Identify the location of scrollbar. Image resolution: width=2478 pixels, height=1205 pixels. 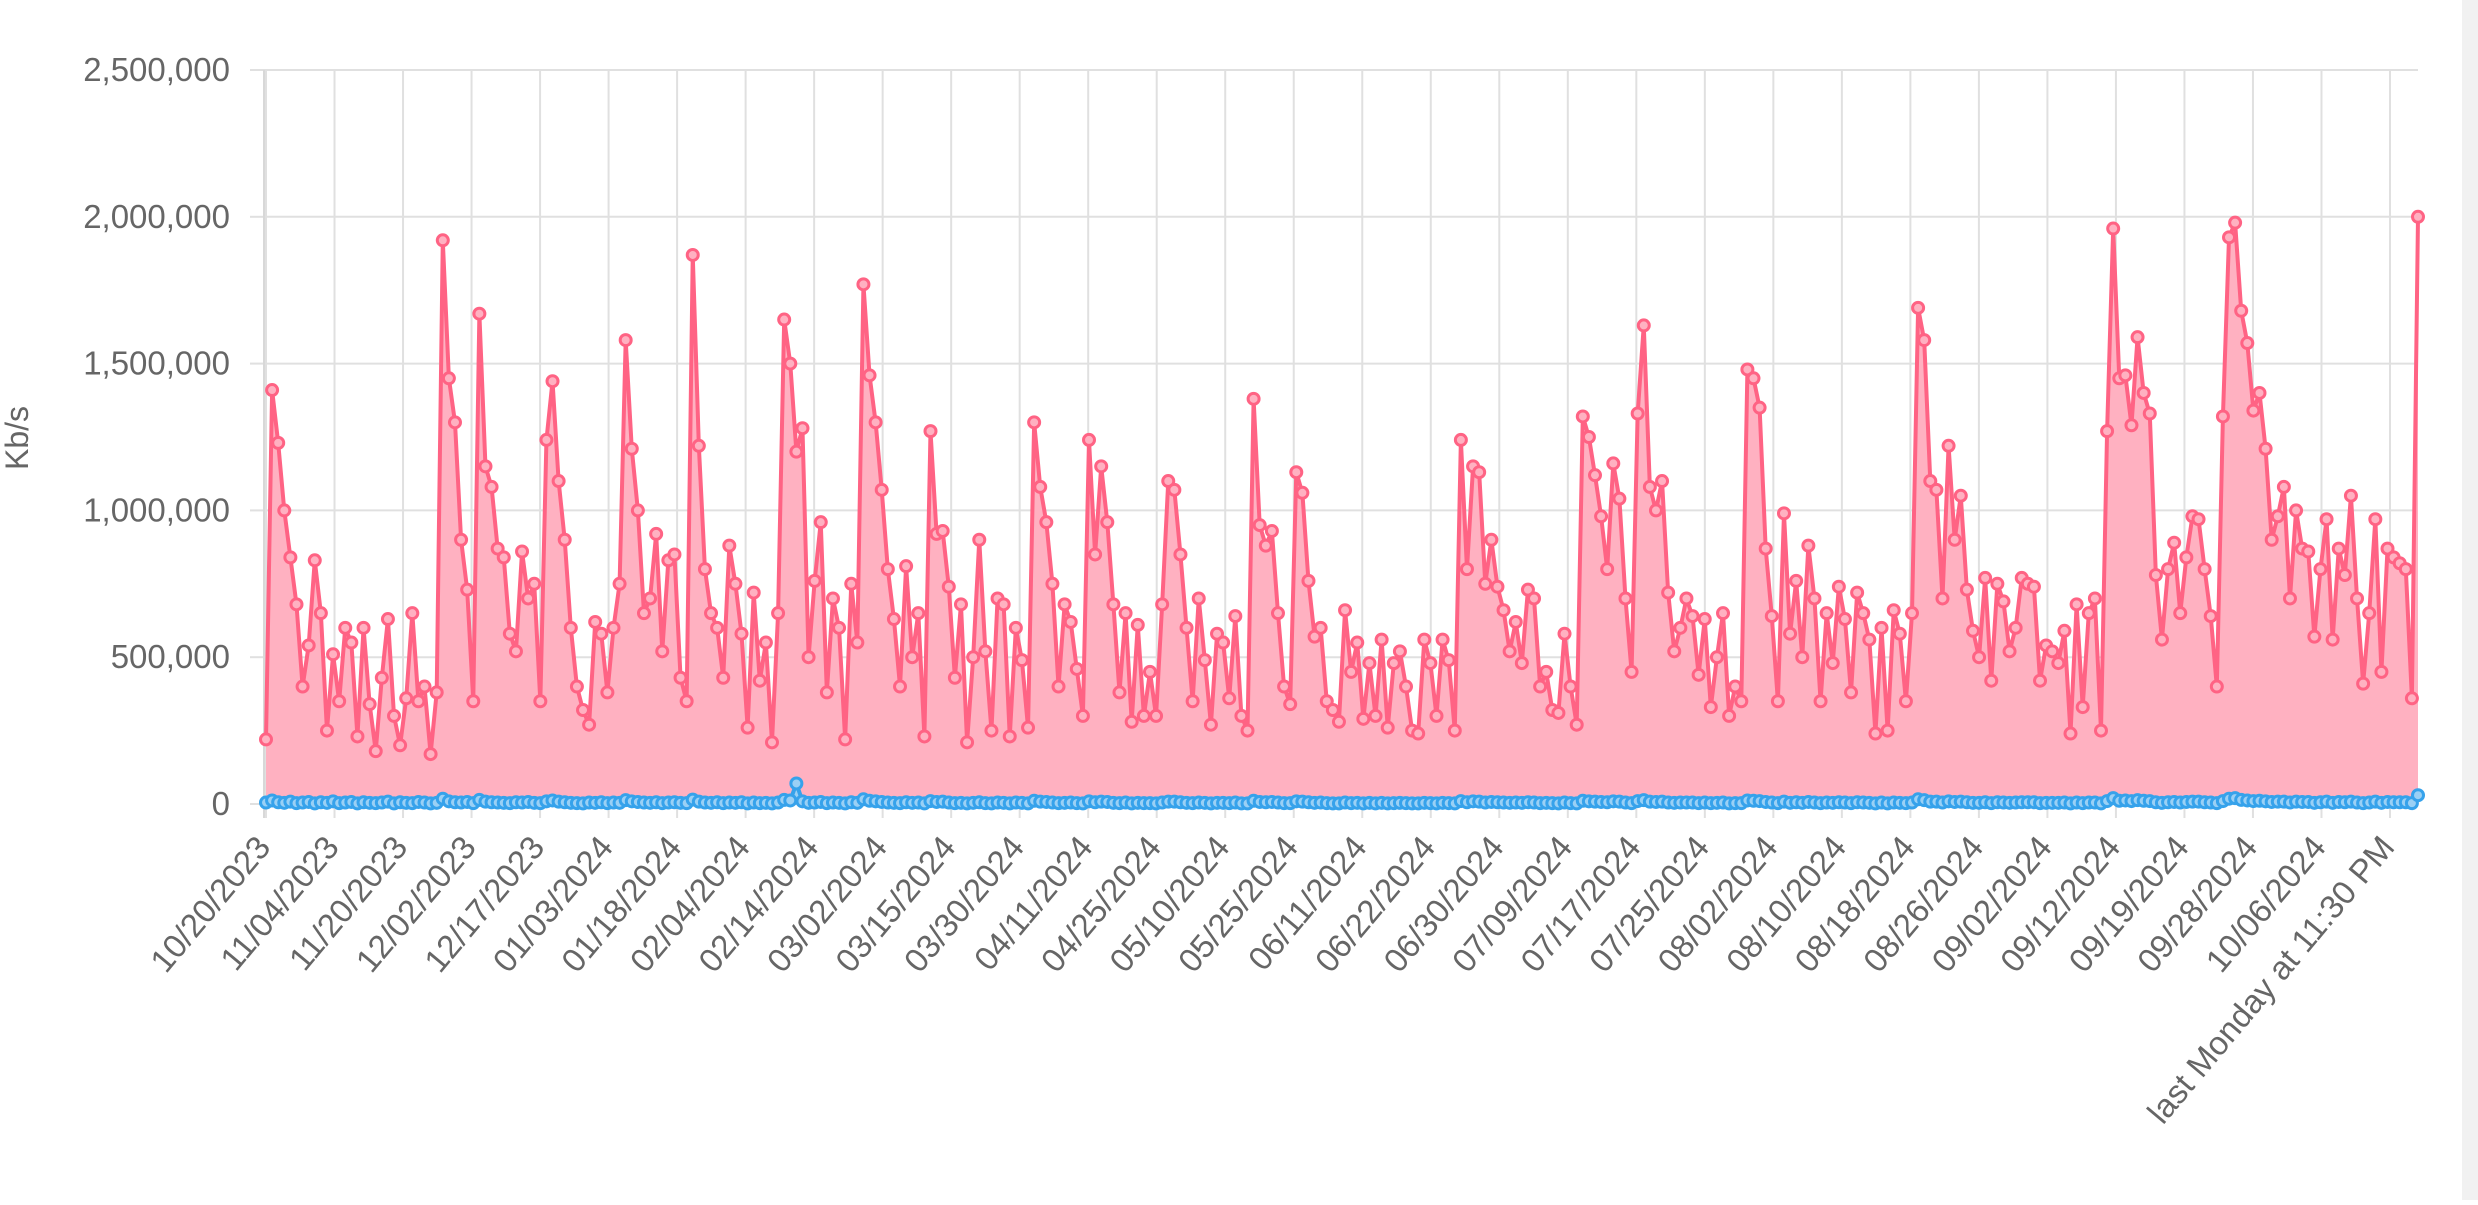
(2470, 600).